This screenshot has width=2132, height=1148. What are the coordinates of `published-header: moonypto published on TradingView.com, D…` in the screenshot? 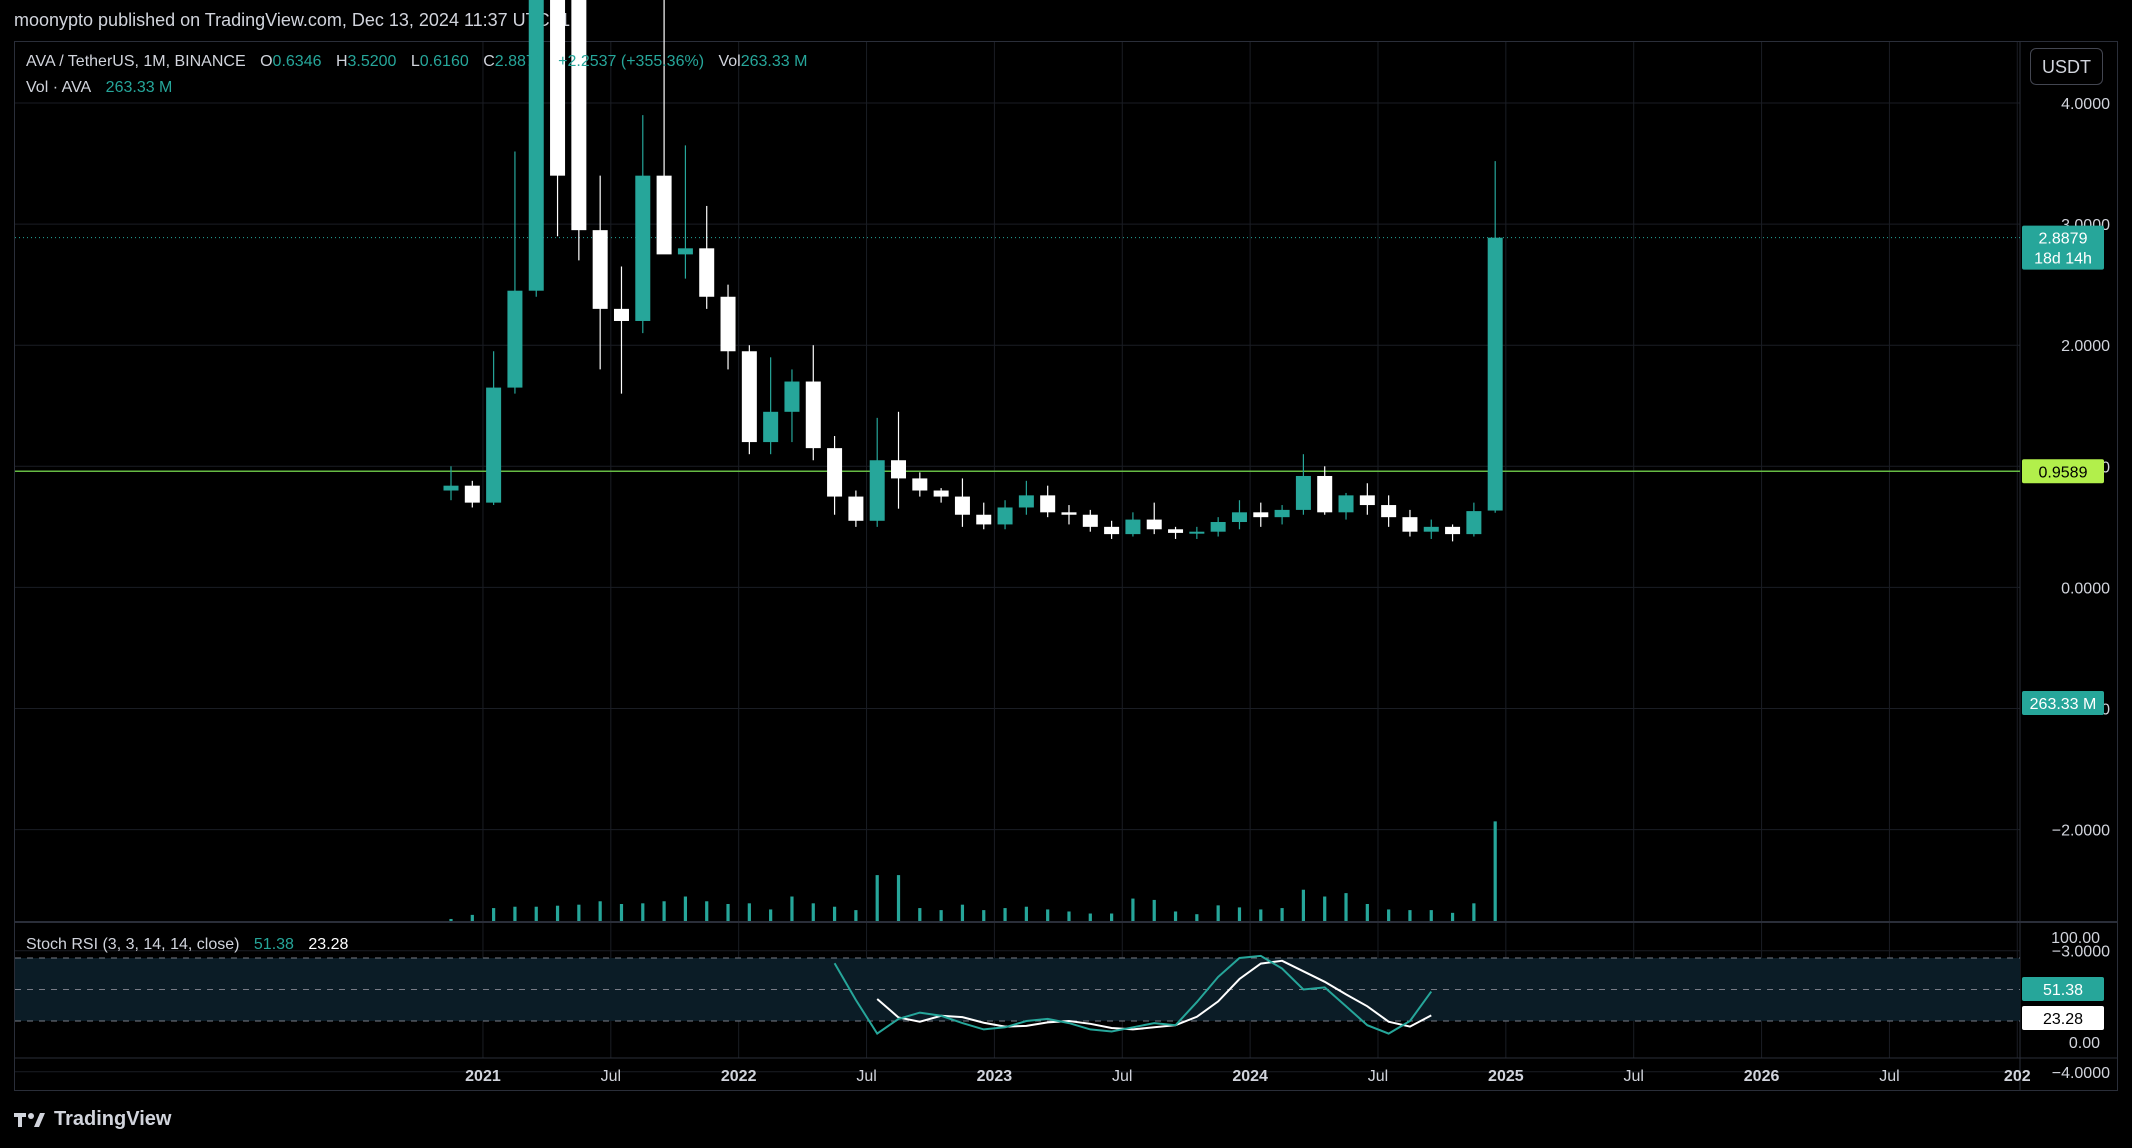 It's located at (292, 20).